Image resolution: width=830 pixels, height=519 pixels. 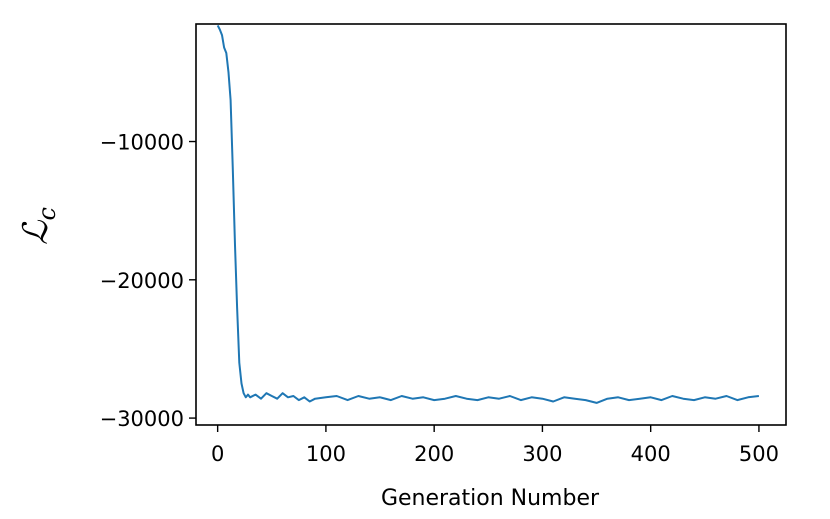 I want to click on x-axis-label: Generation Number, so click(x=490, y=498).